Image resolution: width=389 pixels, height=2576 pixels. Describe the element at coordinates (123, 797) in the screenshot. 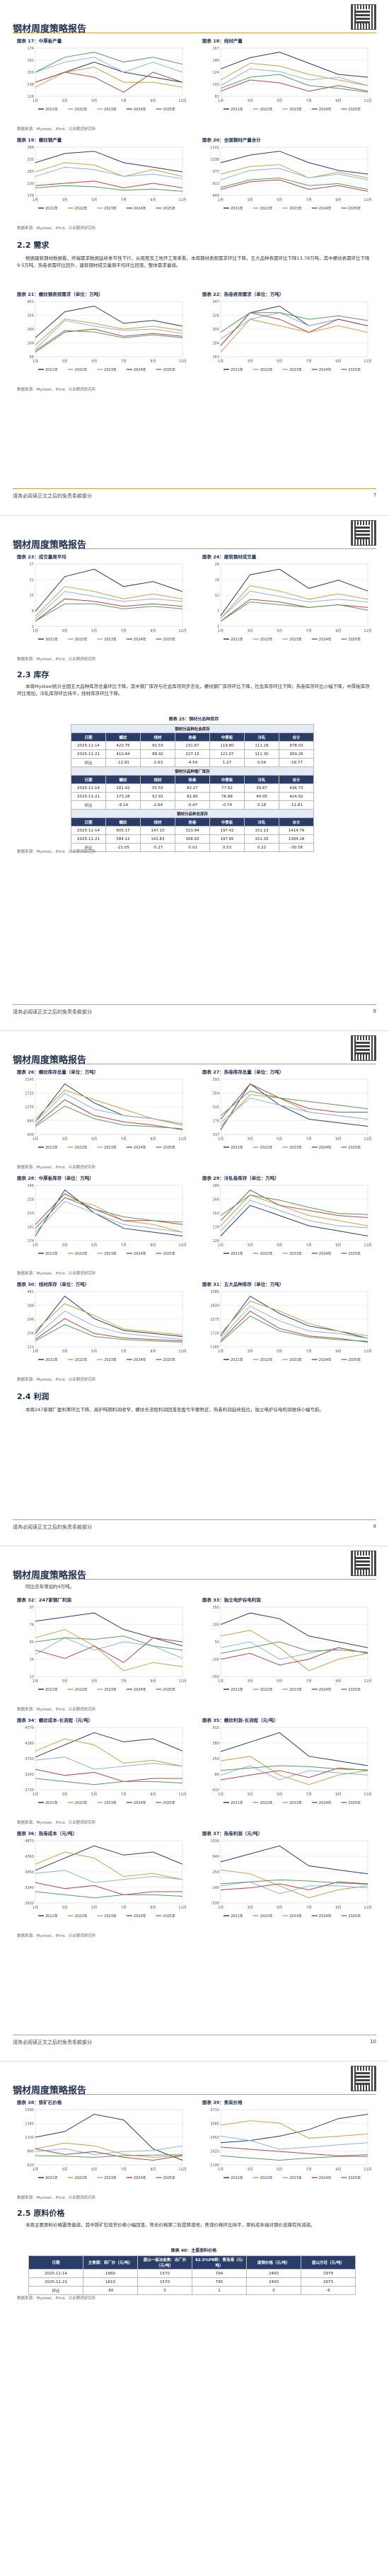

I see `table-cell: 173.28` at that location.